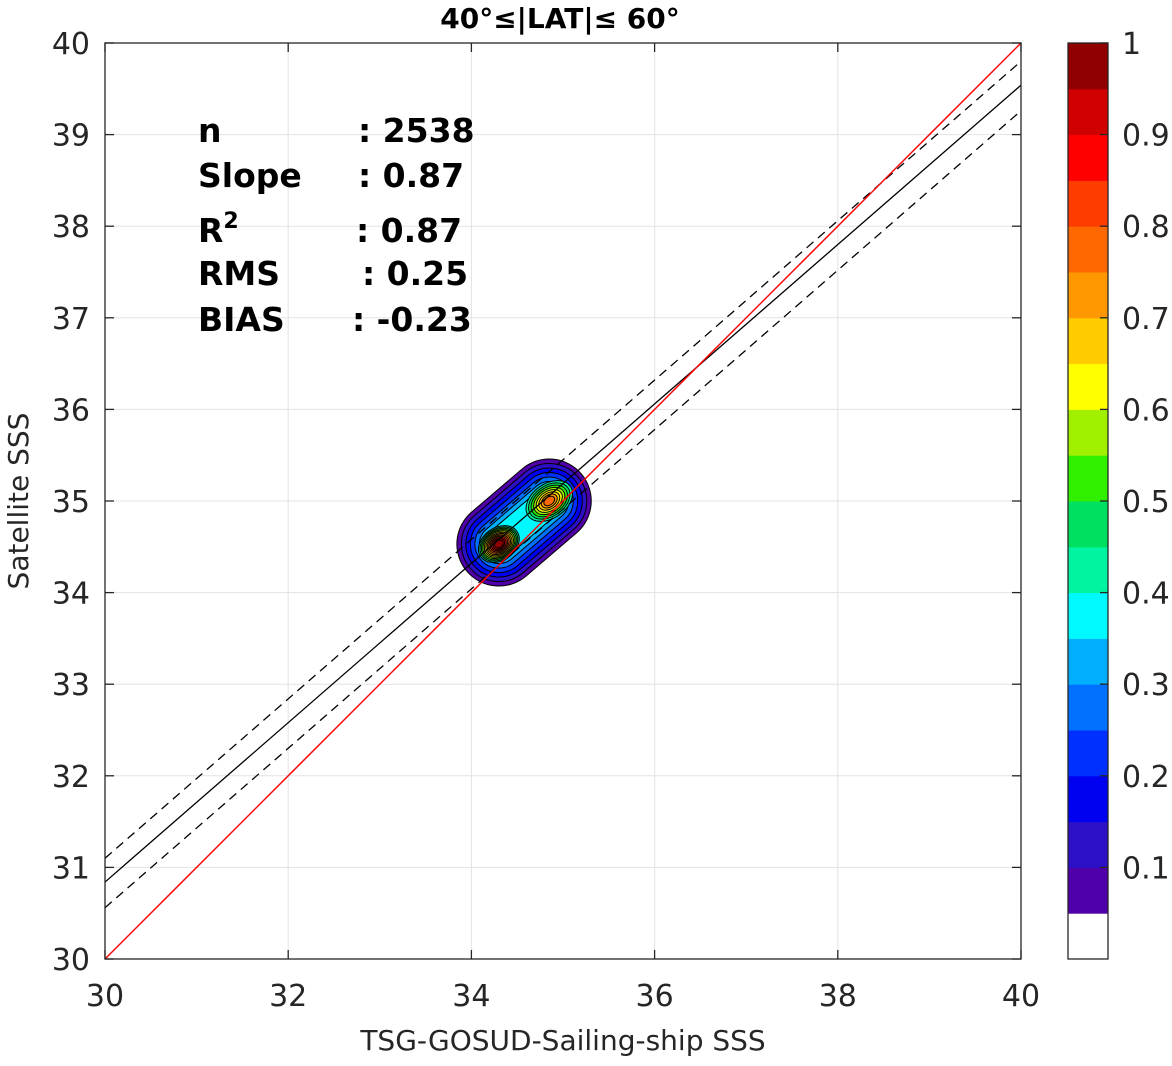 This screenshot has width=1172, height=1066. I want to click on y-tick-label: 34, so click(71, 594).